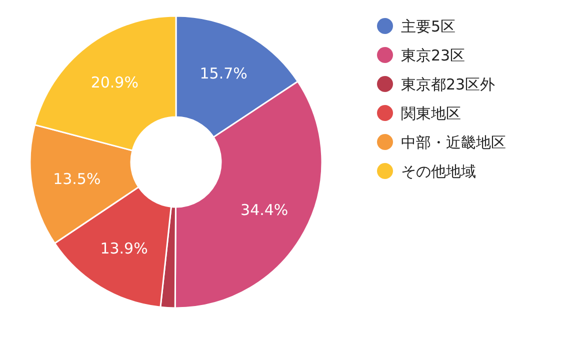 The image size is (573, 344). Describe the element at coordinates (124, 248) in the screenshot. I see `data-label: 13.9%` at that location.